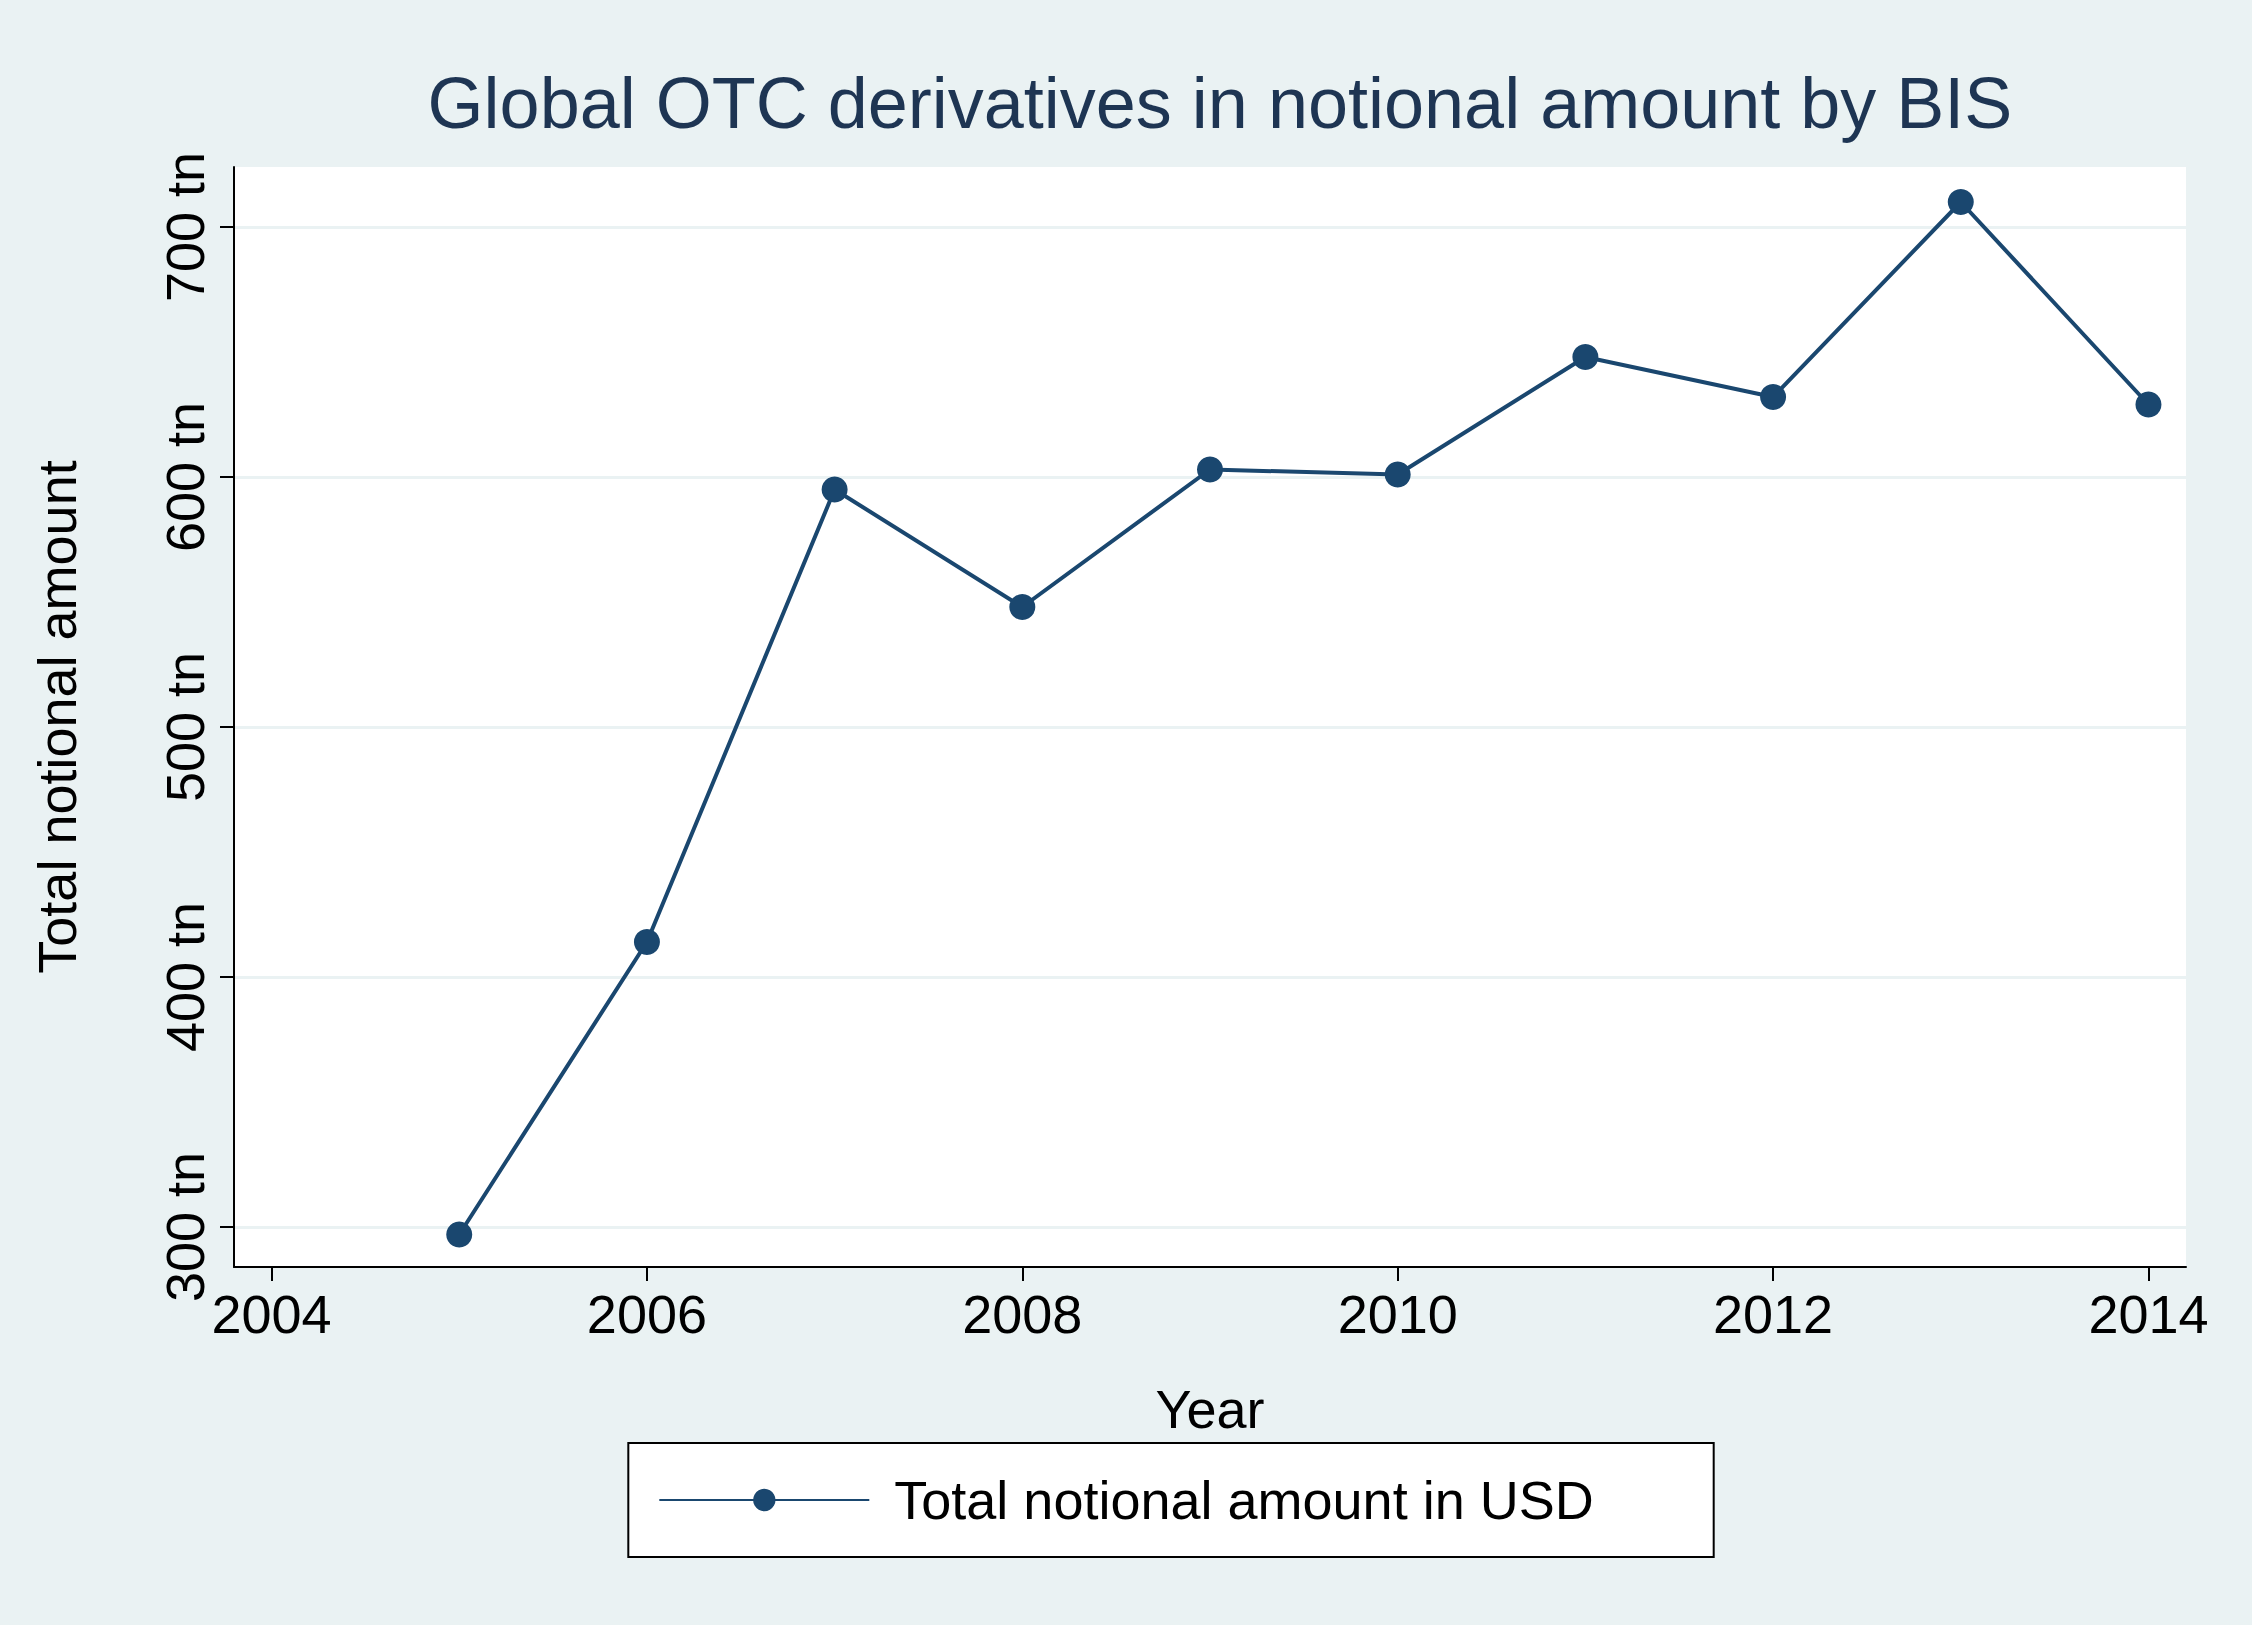 Image resolution: width=2252 pixels, height=1625 pixels. Describe the element at coordinates (2148, 1314) in the screenshot. I see `x-tick-label: 2014` at that location.